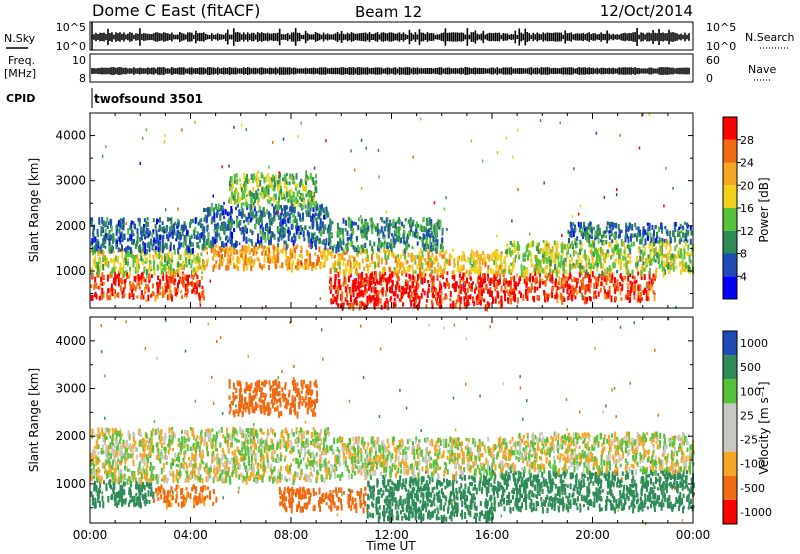 The image size is (800, 554). What do you see at coordinates (79, 60) in the screenshot?
I see `freq-tick-top: 10` at bounding box center [79, 60].